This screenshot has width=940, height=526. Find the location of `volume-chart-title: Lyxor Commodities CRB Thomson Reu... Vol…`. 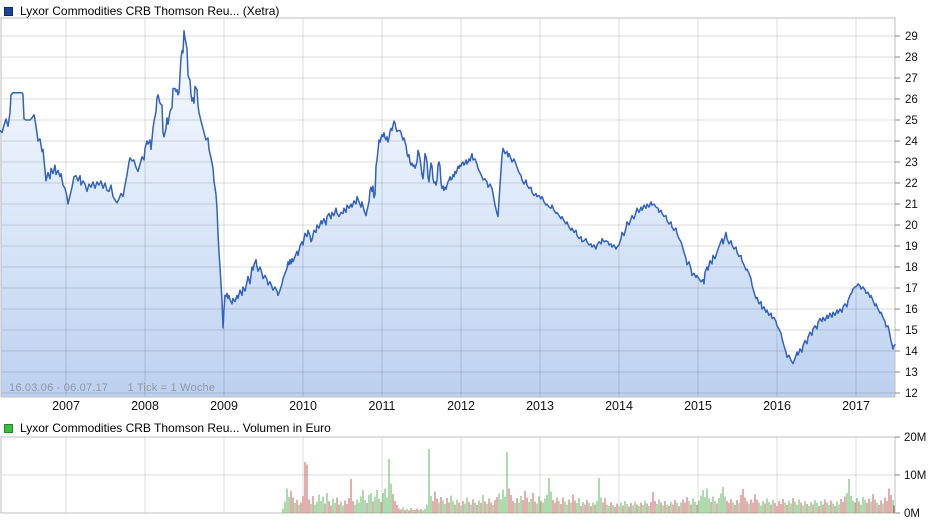

volume-chart-title: Lyxor Commodities CRB Thomson Reu... Vol… is located at coordinates (175, 428).